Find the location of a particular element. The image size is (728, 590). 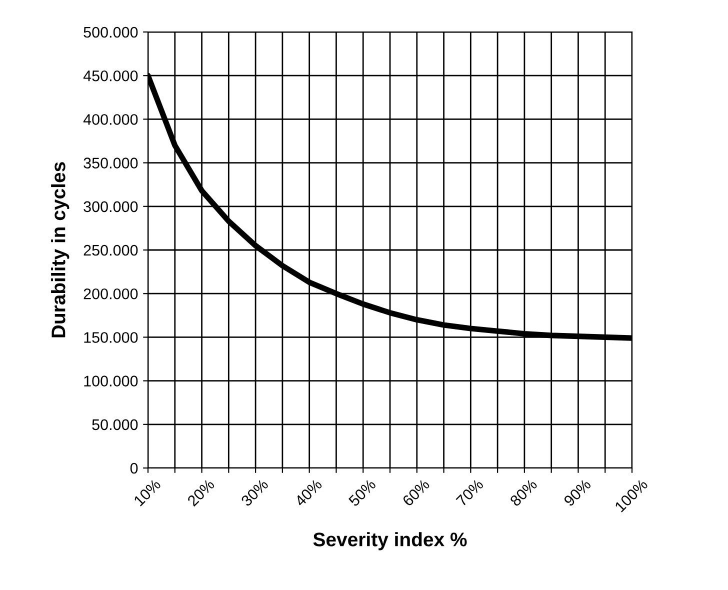

y-tick-label: 100.000 is located at coordinates (111, 381).